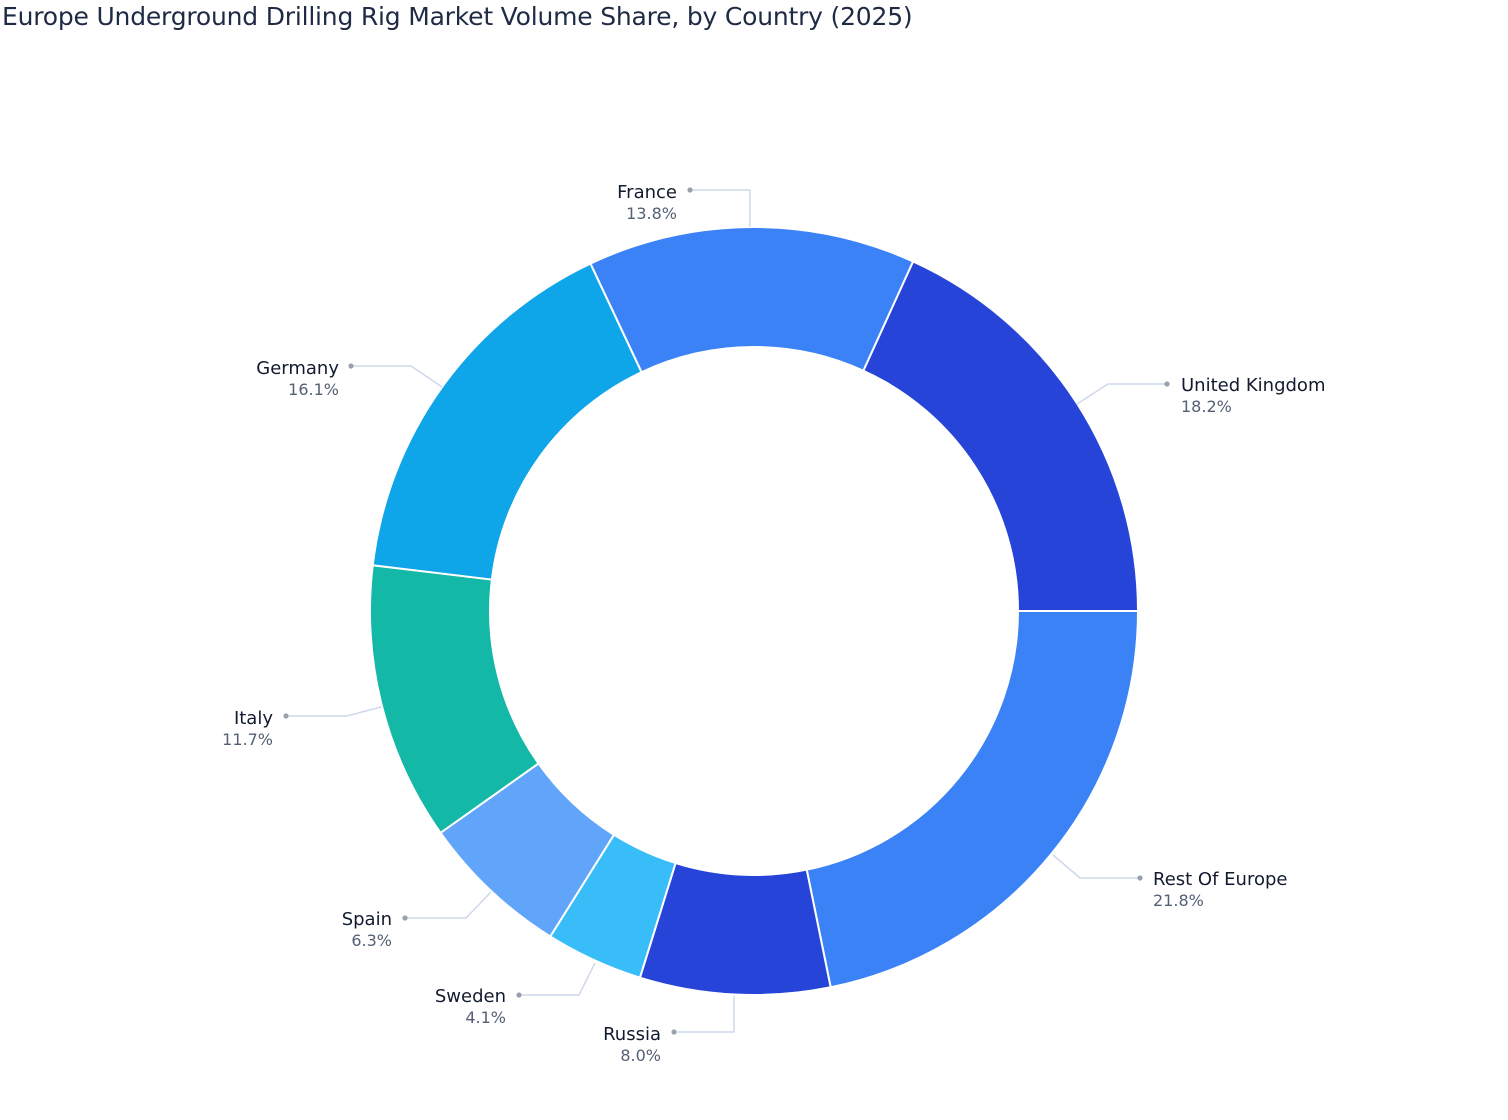  Describe the element at coordinates (397, 376) in the screenshot. I see `leader-line-germany` at that location.